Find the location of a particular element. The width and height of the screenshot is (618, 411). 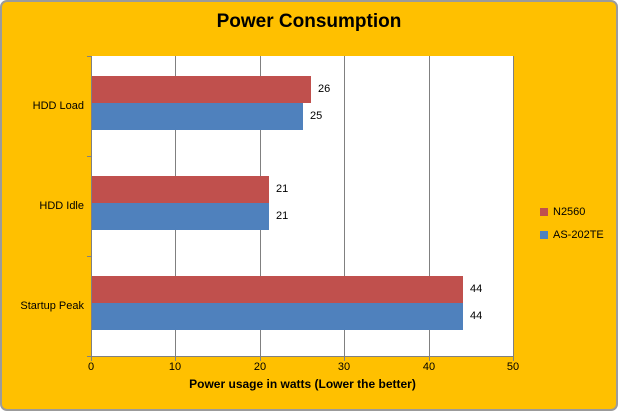

data-label: 25 is located at coordinates (316, 116).